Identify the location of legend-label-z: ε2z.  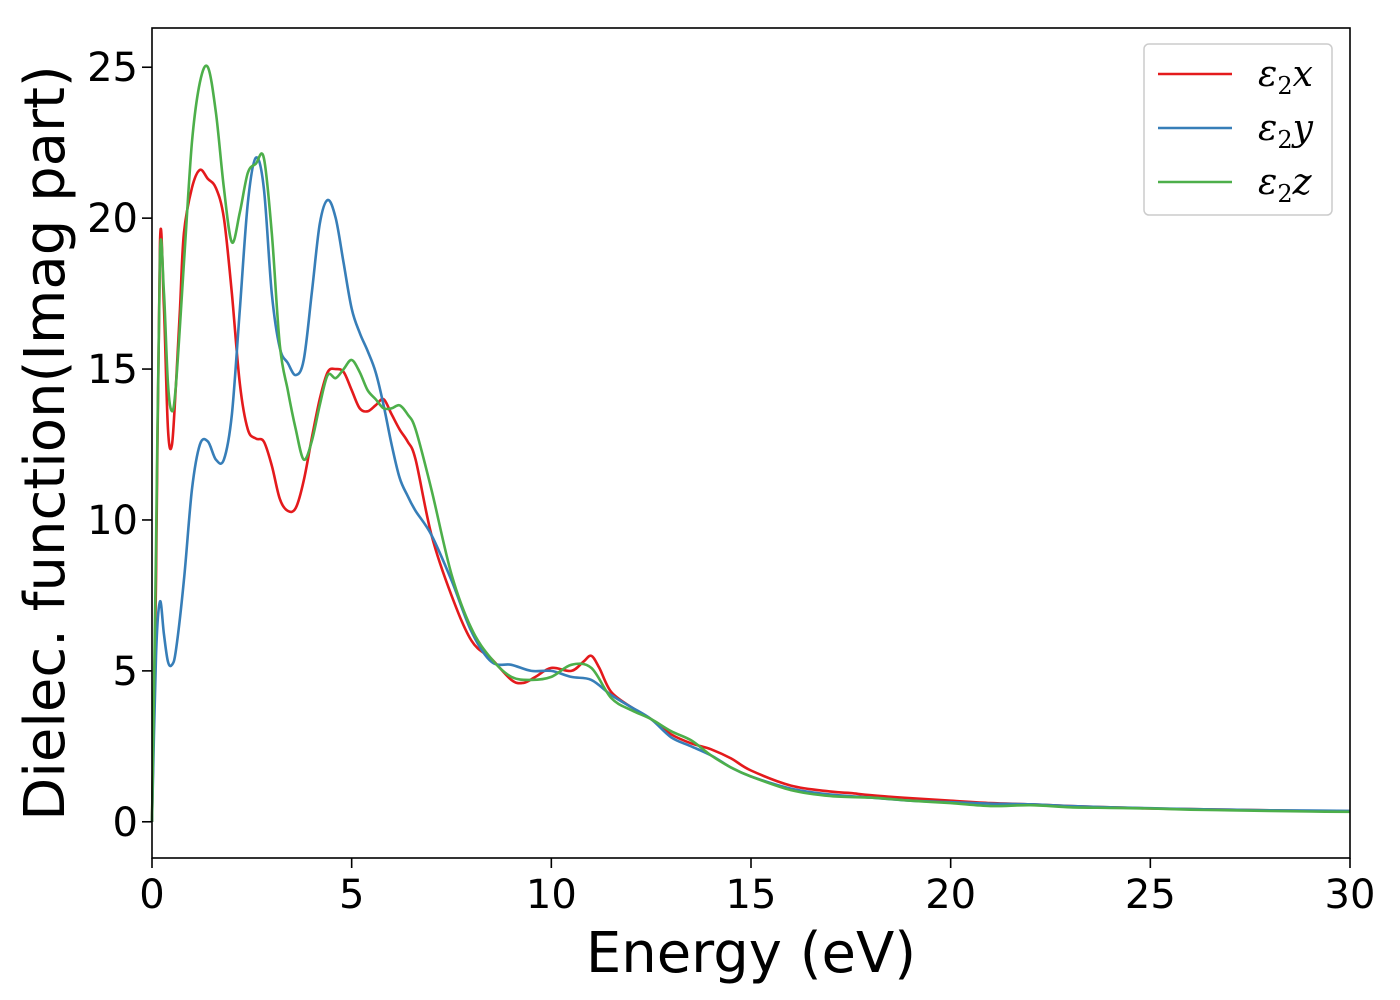
(1285, 185).